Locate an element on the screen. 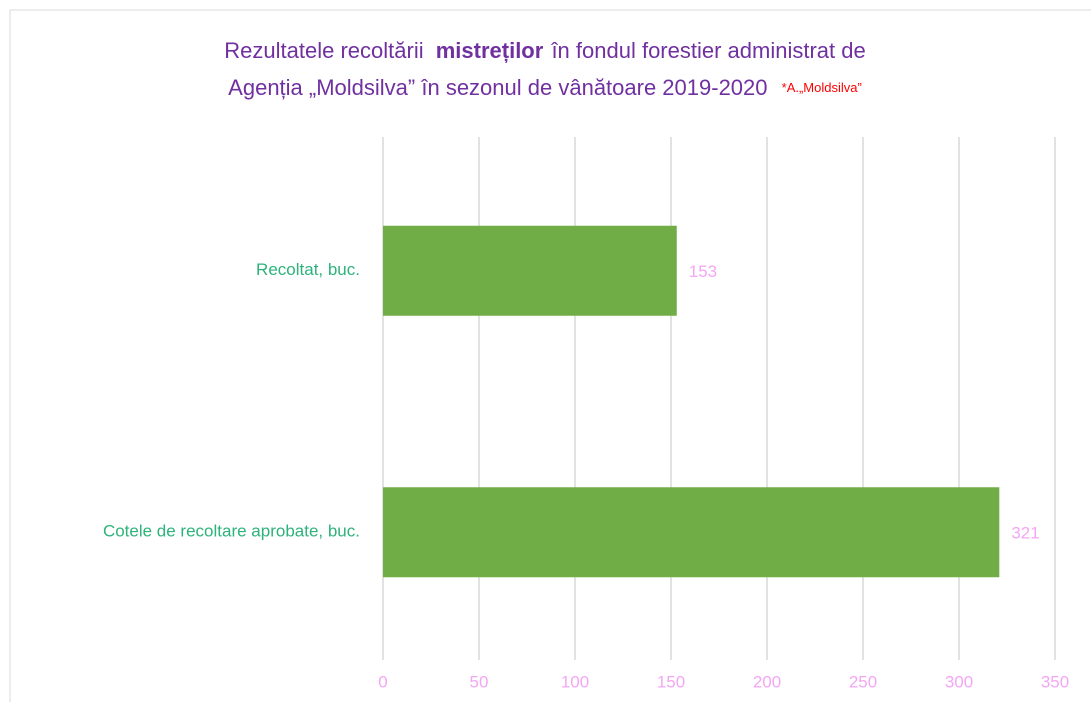 This screenshot has width=1091, height=702. x-tick-label: 350 is located at coordinates (1055, 681).